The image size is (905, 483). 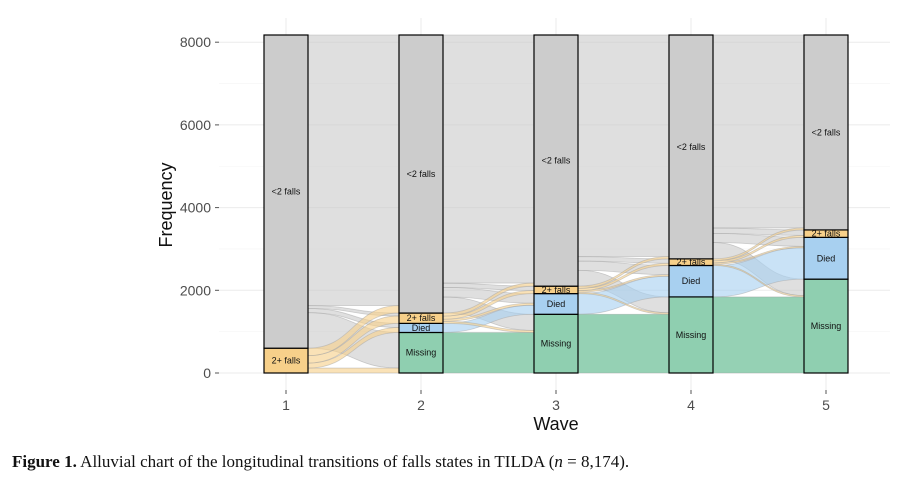 What do you see at coordinates (195, 290) in the screenshot?
I see `y-tick-label: 2000` at bounding box center [195, 290].